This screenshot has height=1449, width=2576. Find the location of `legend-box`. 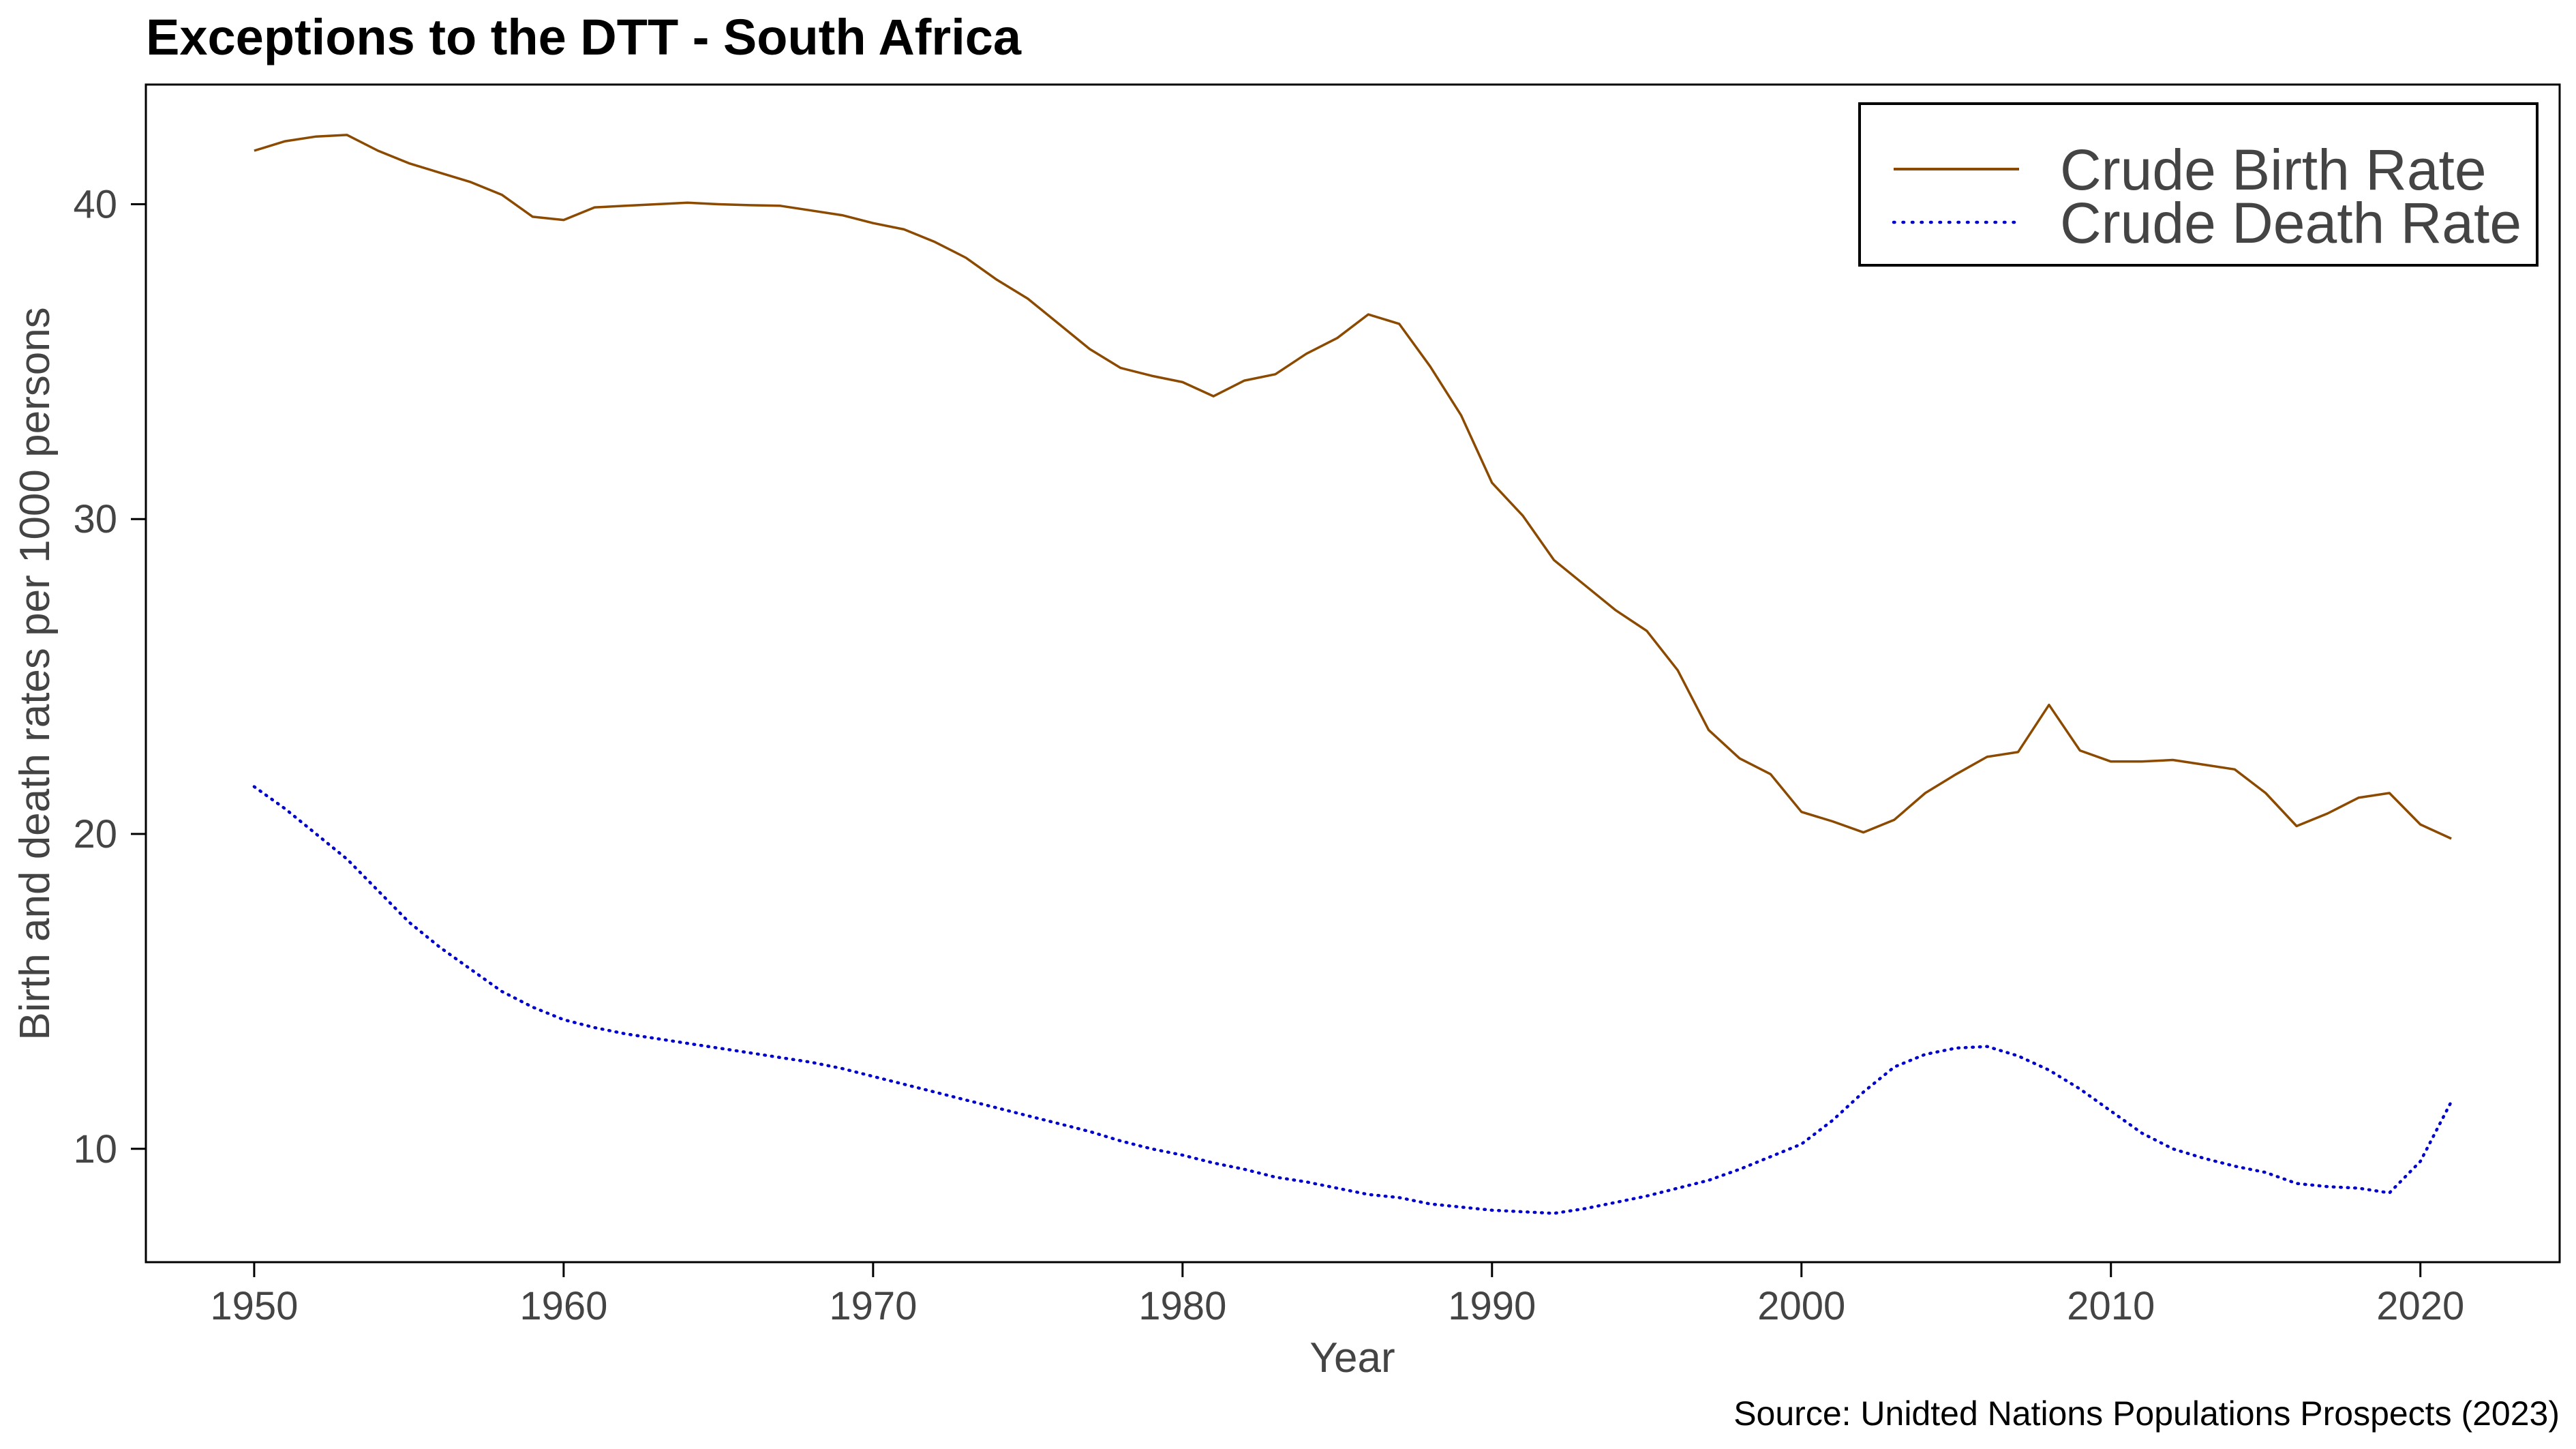

legend-box is located at coordinates (2198, 185).